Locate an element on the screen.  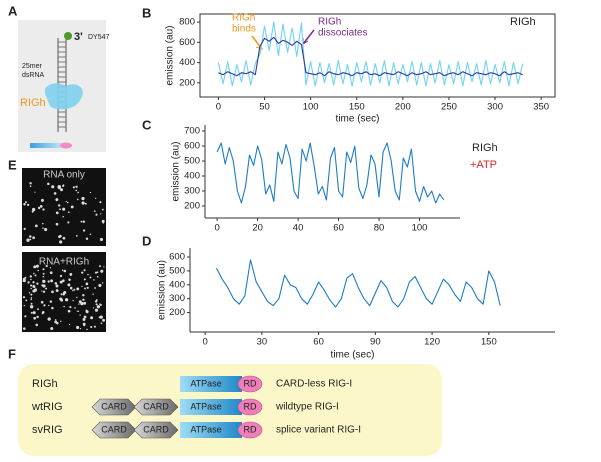
construct-name: RIGh is located at coordinates (45, 384).